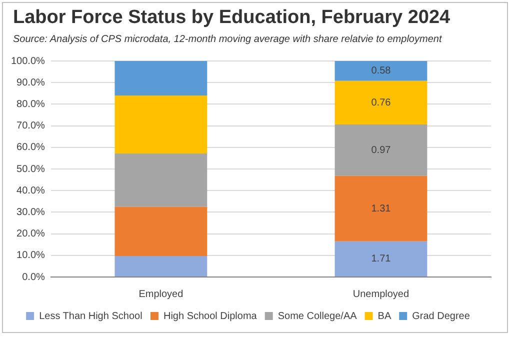 The height and width of the screenshot is (337, 512). I want to click on legend-label: Less Than High School, so click(90, 316).